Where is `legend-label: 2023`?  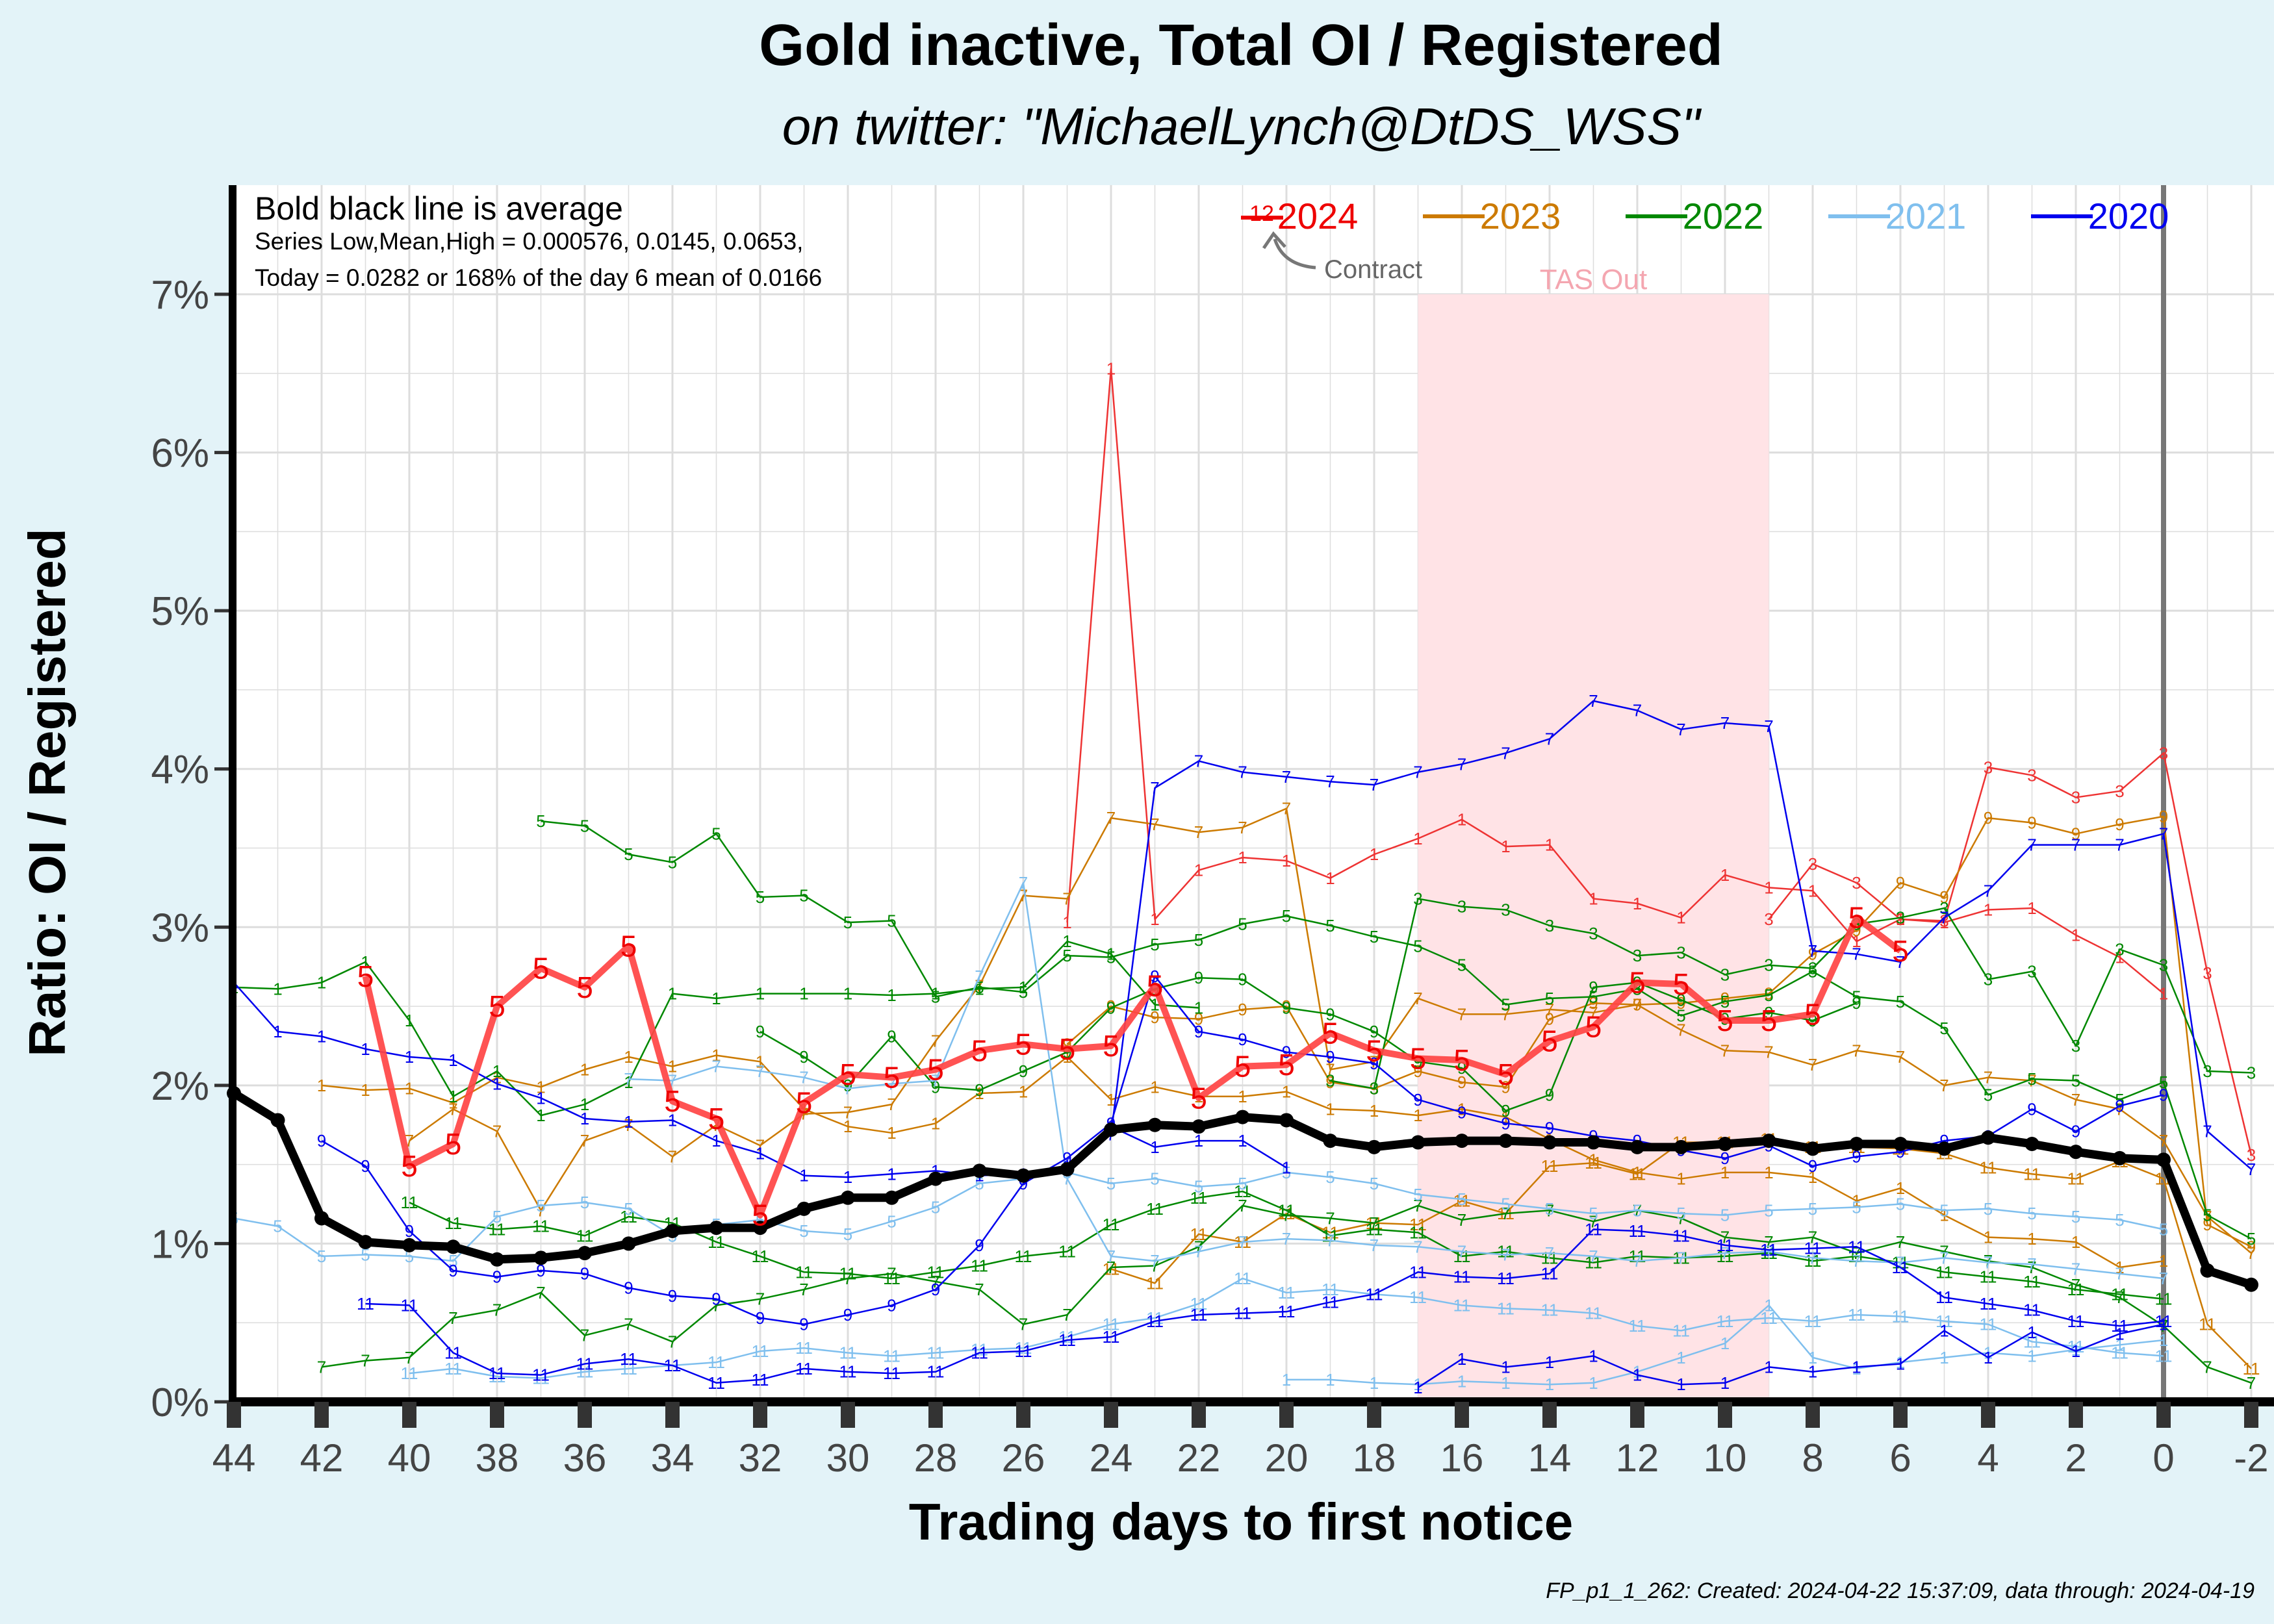 legend-label: 2023 is located at coordinates (1520, 216).